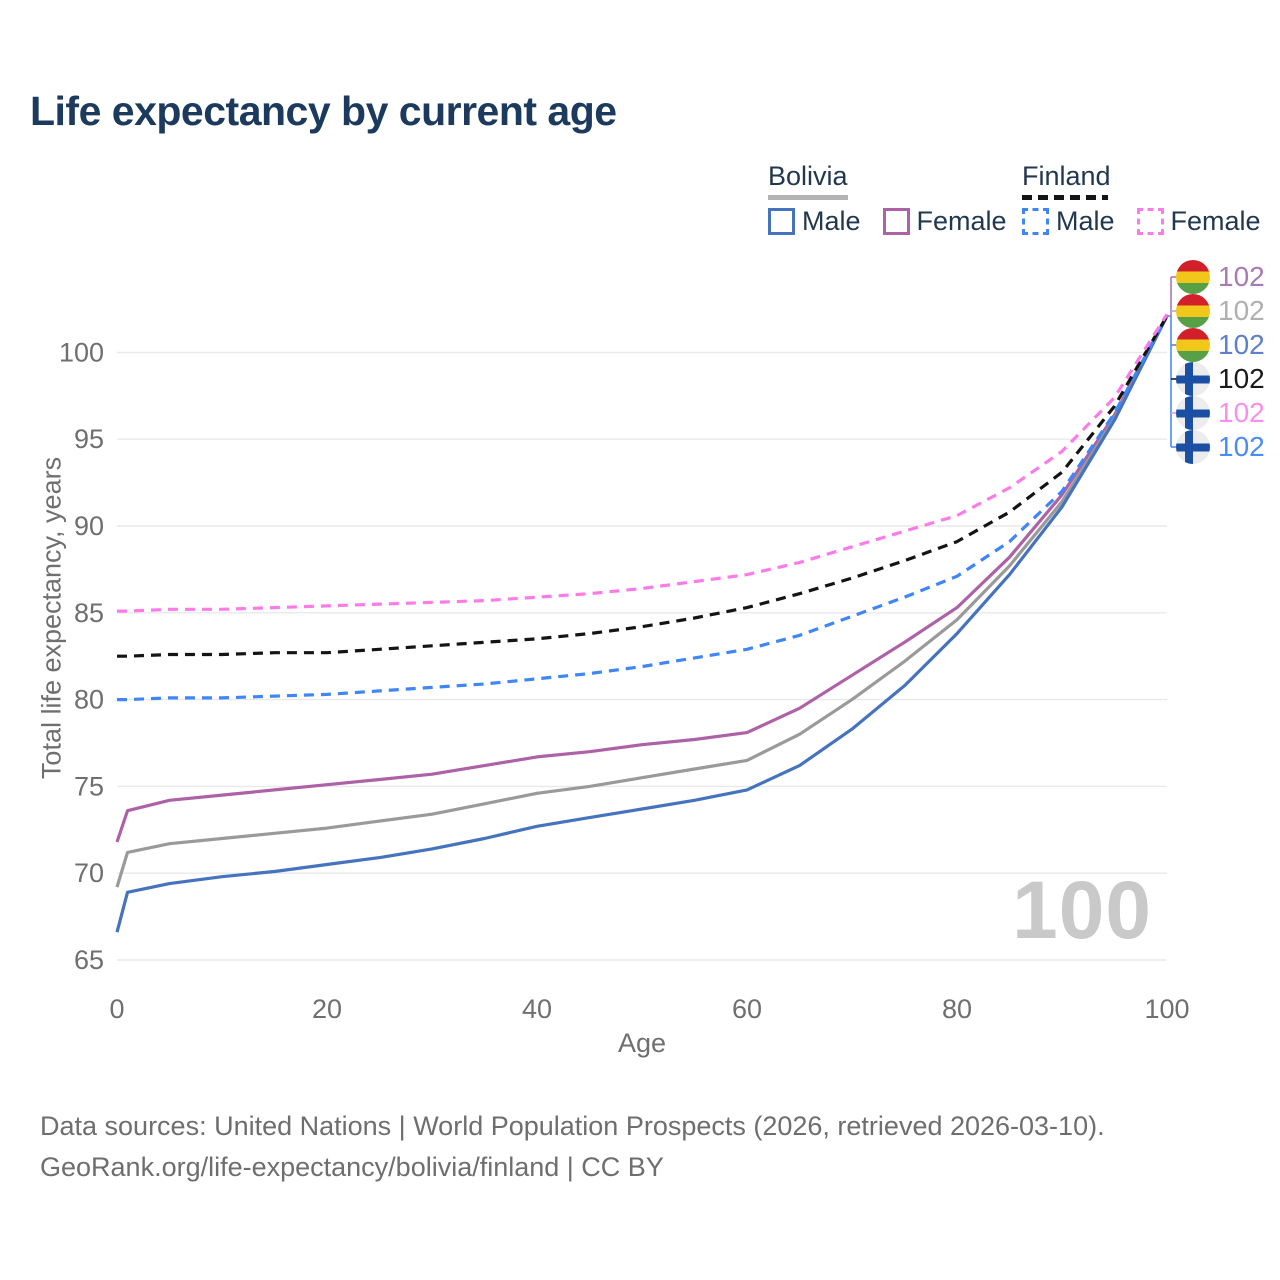 This screenshot has width=1280, height=1280. What do you see at coordinates (1085, 221) in the screenshot?
I see `legend-label-finland-male: Male` at bounding box center [1085, 221].